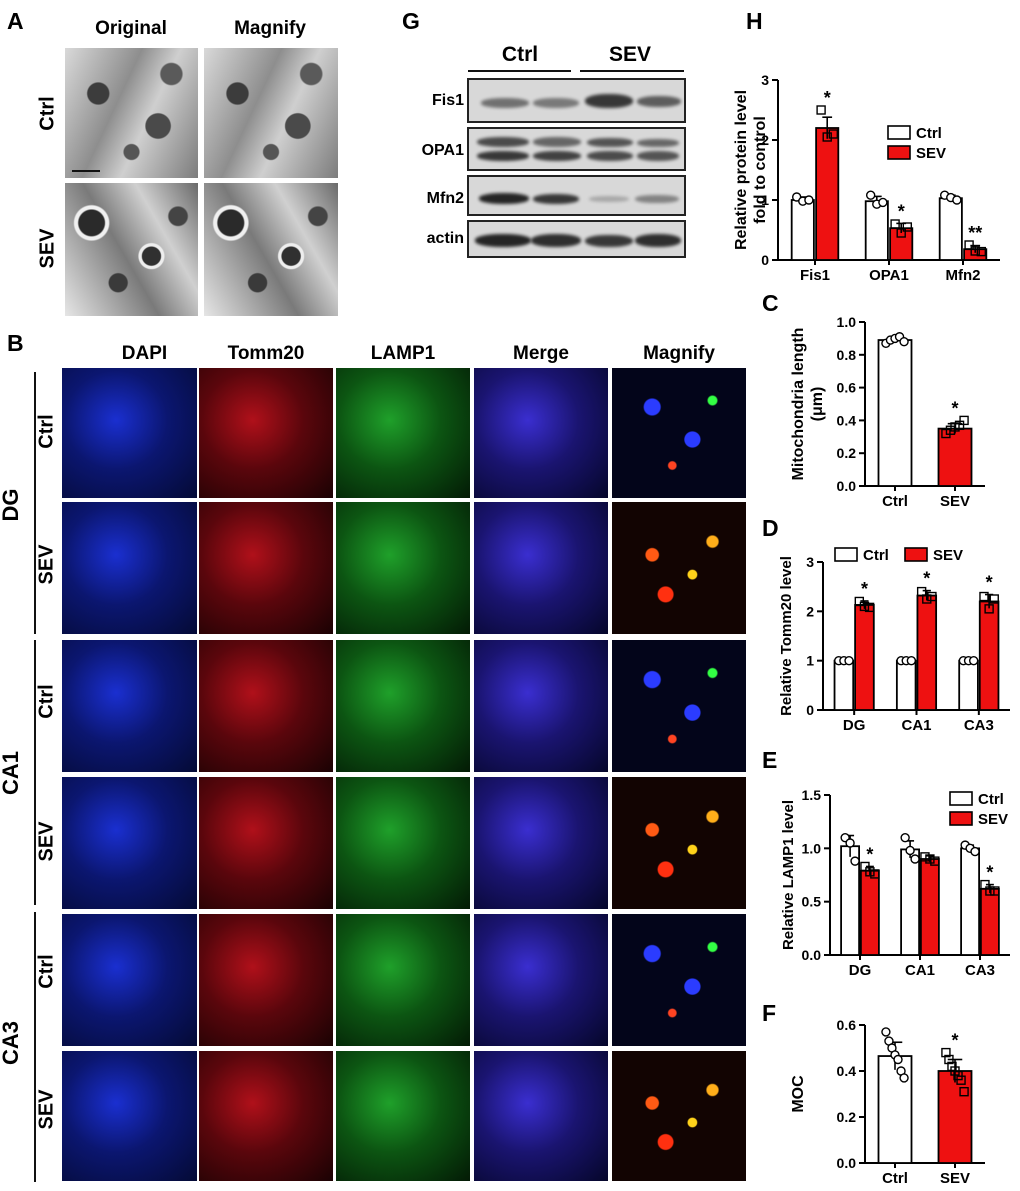 This screenshot has width=1020, height=1191. What do you see at coordinates (576, 195) in the screenshot?
I see `blot-strip-mfn2` at bounding box center [576, 195].